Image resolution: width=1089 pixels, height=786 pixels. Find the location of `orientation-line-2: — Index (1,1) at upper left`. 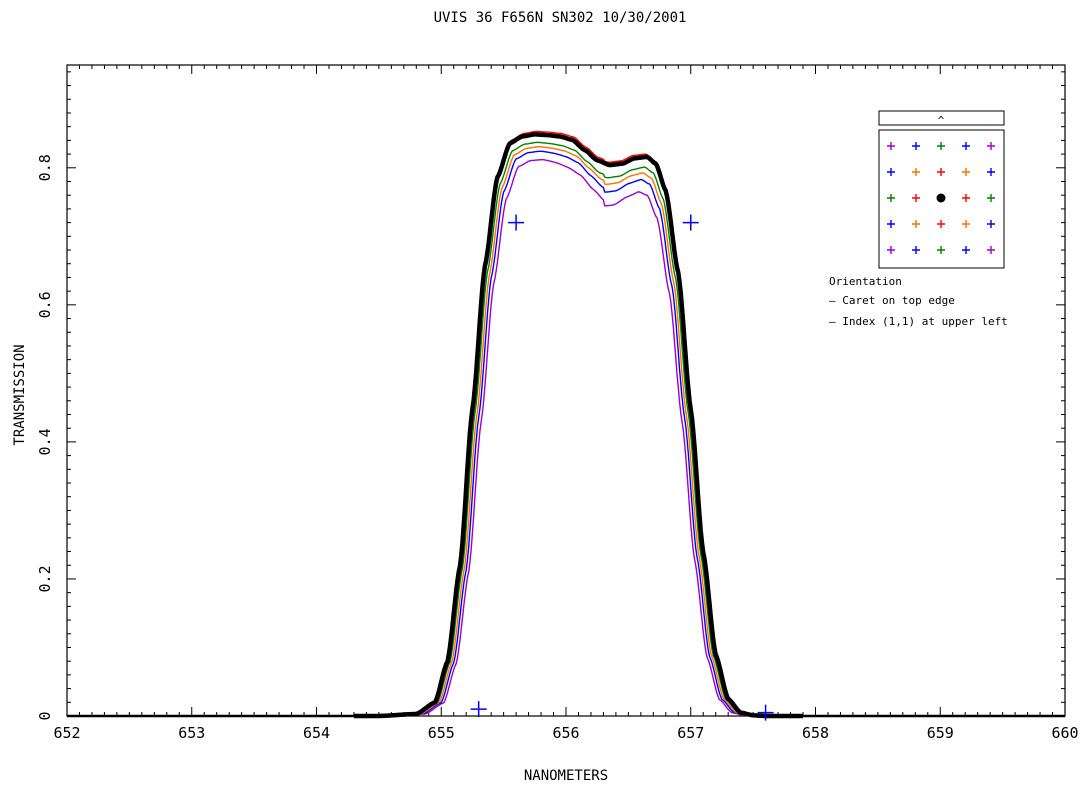

orientation-line-2: — Index (1,1) at upper left is located at coordinates (918, 321).